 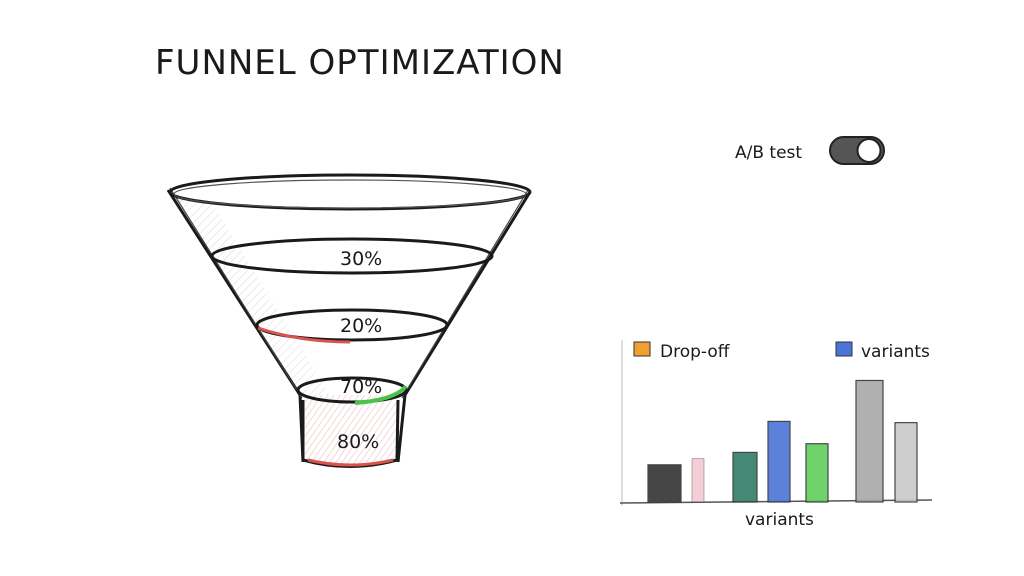 I want to click on funnel-top-rim, so click(x=350, y=192).